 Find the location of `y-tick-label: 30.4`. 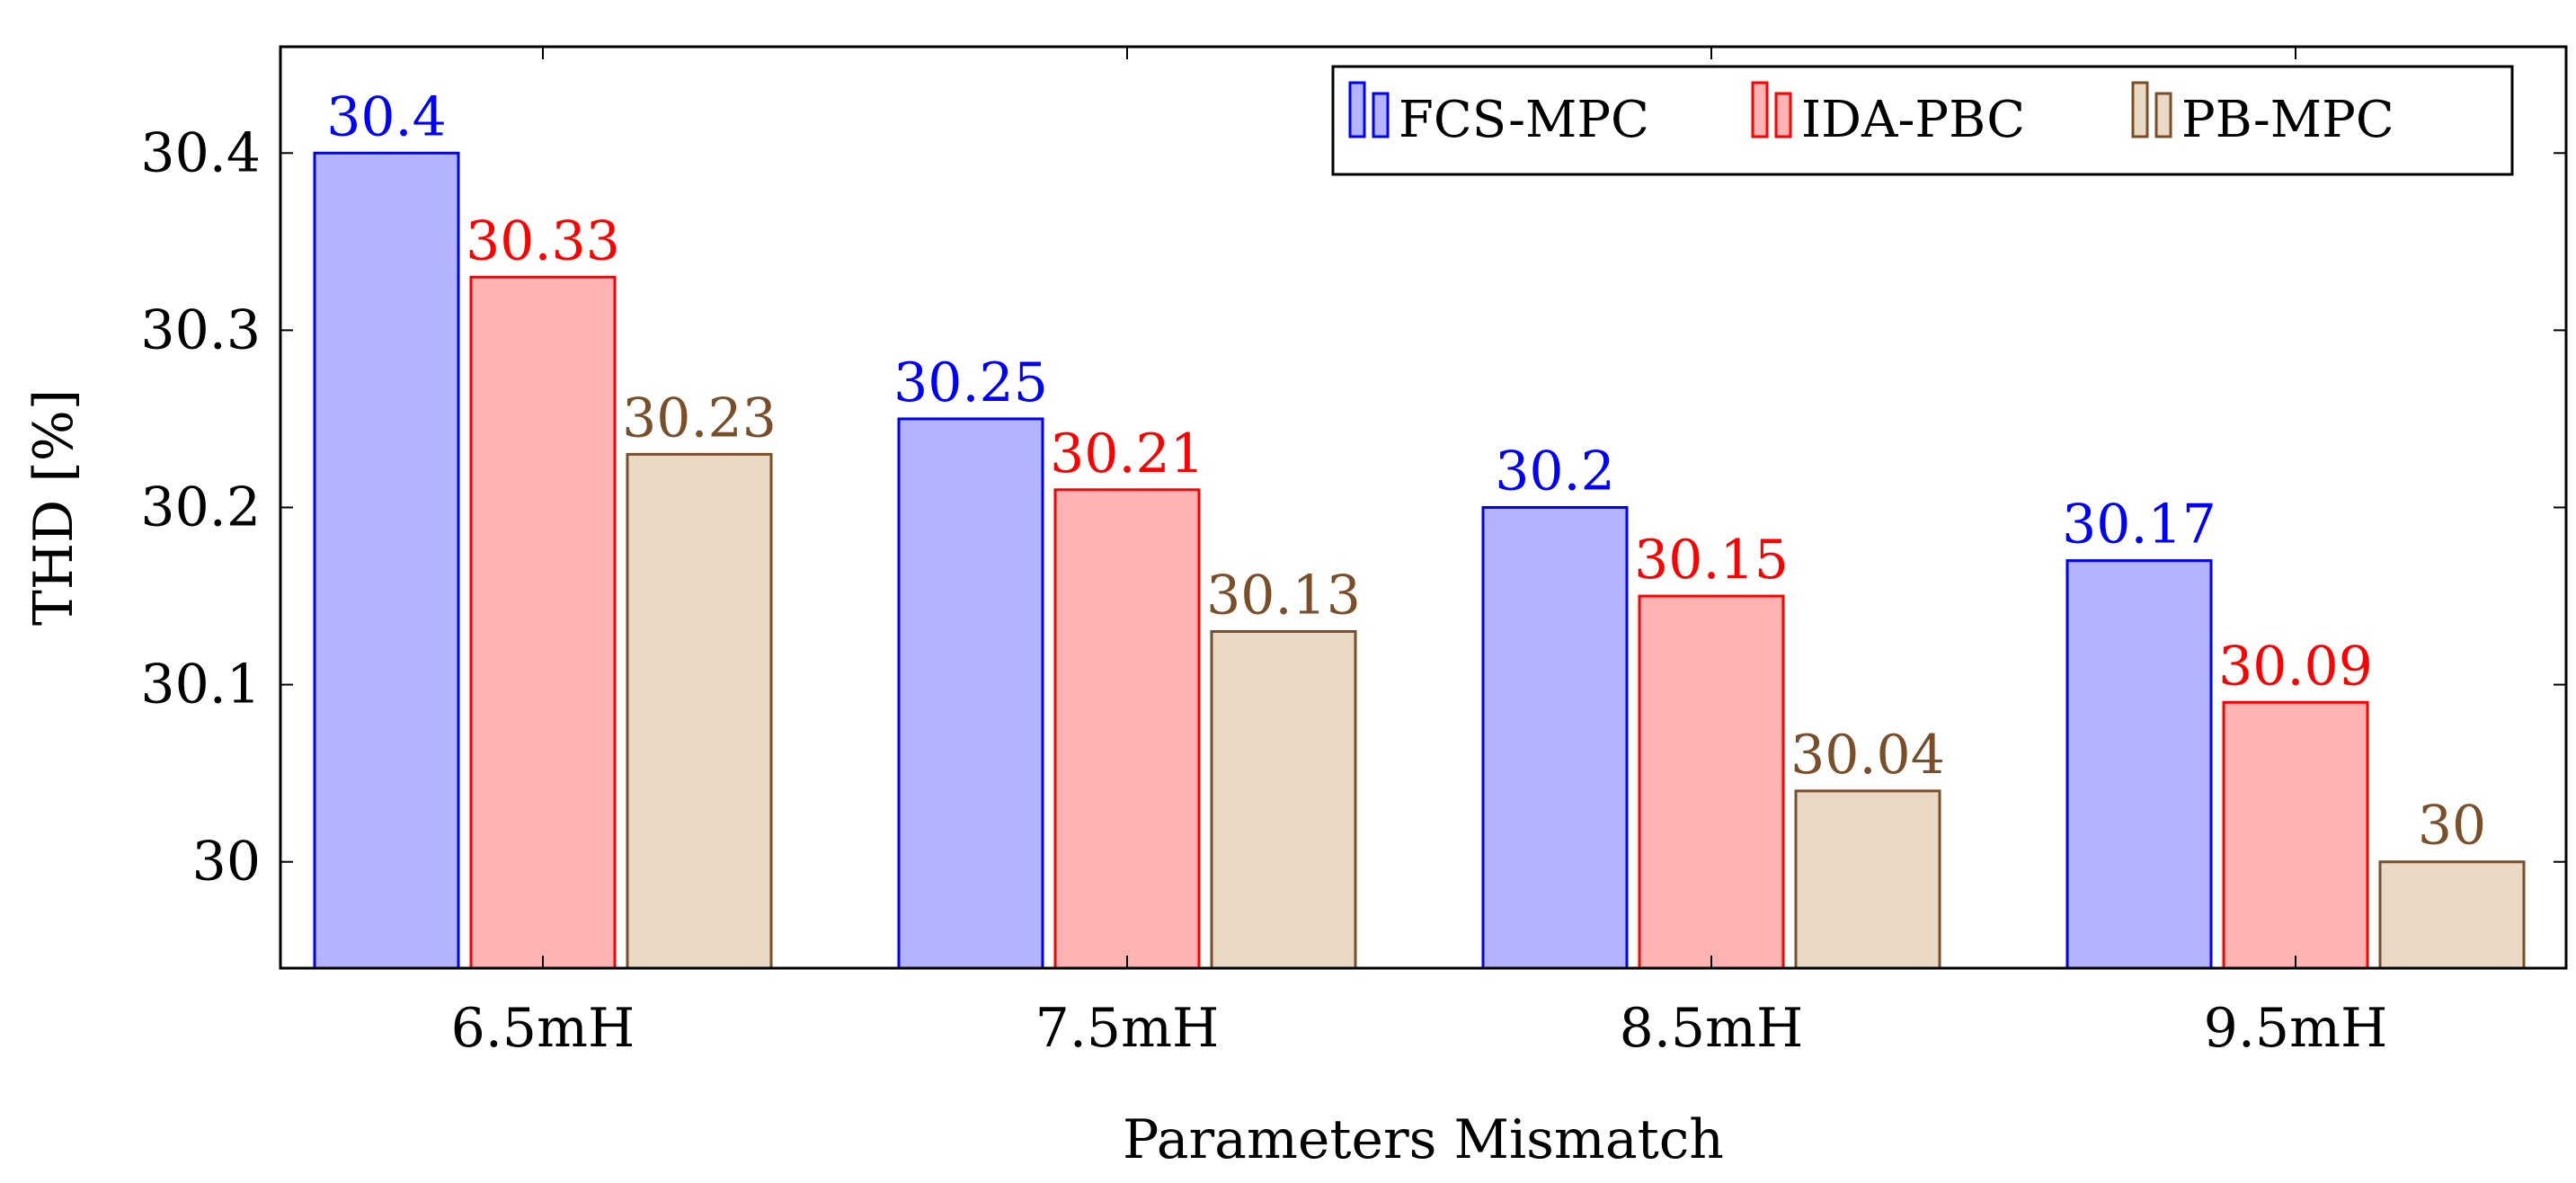

y-tick-label: 30.4 is located at coordinates (200, 152).